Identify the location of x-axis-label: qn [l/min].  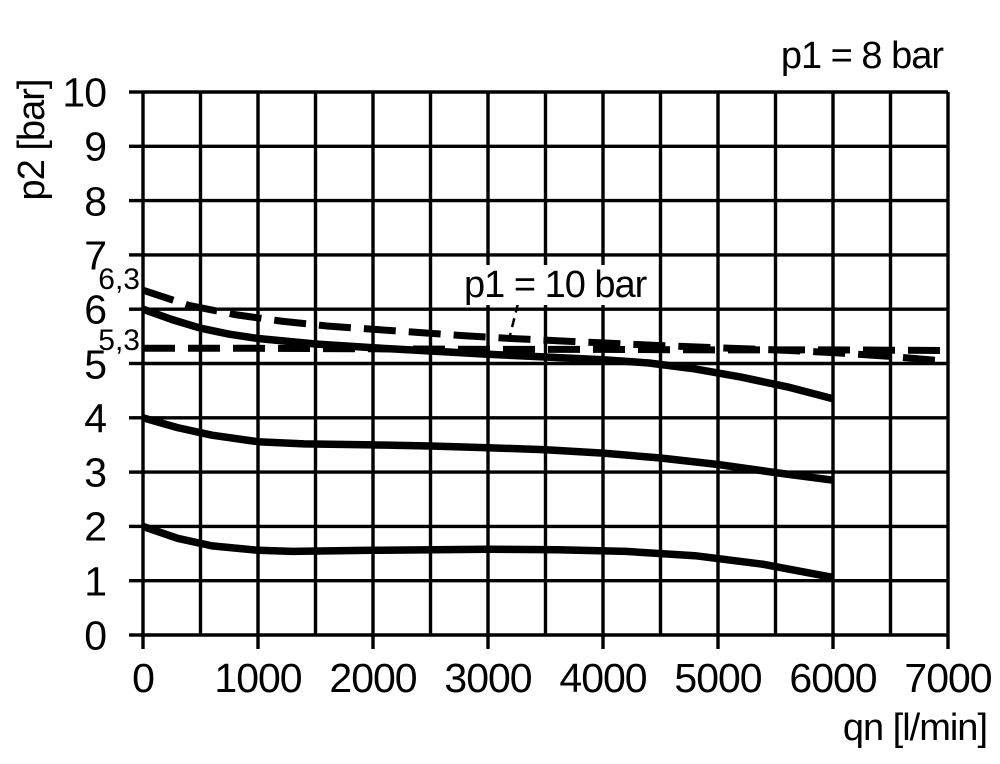
(915, 728).